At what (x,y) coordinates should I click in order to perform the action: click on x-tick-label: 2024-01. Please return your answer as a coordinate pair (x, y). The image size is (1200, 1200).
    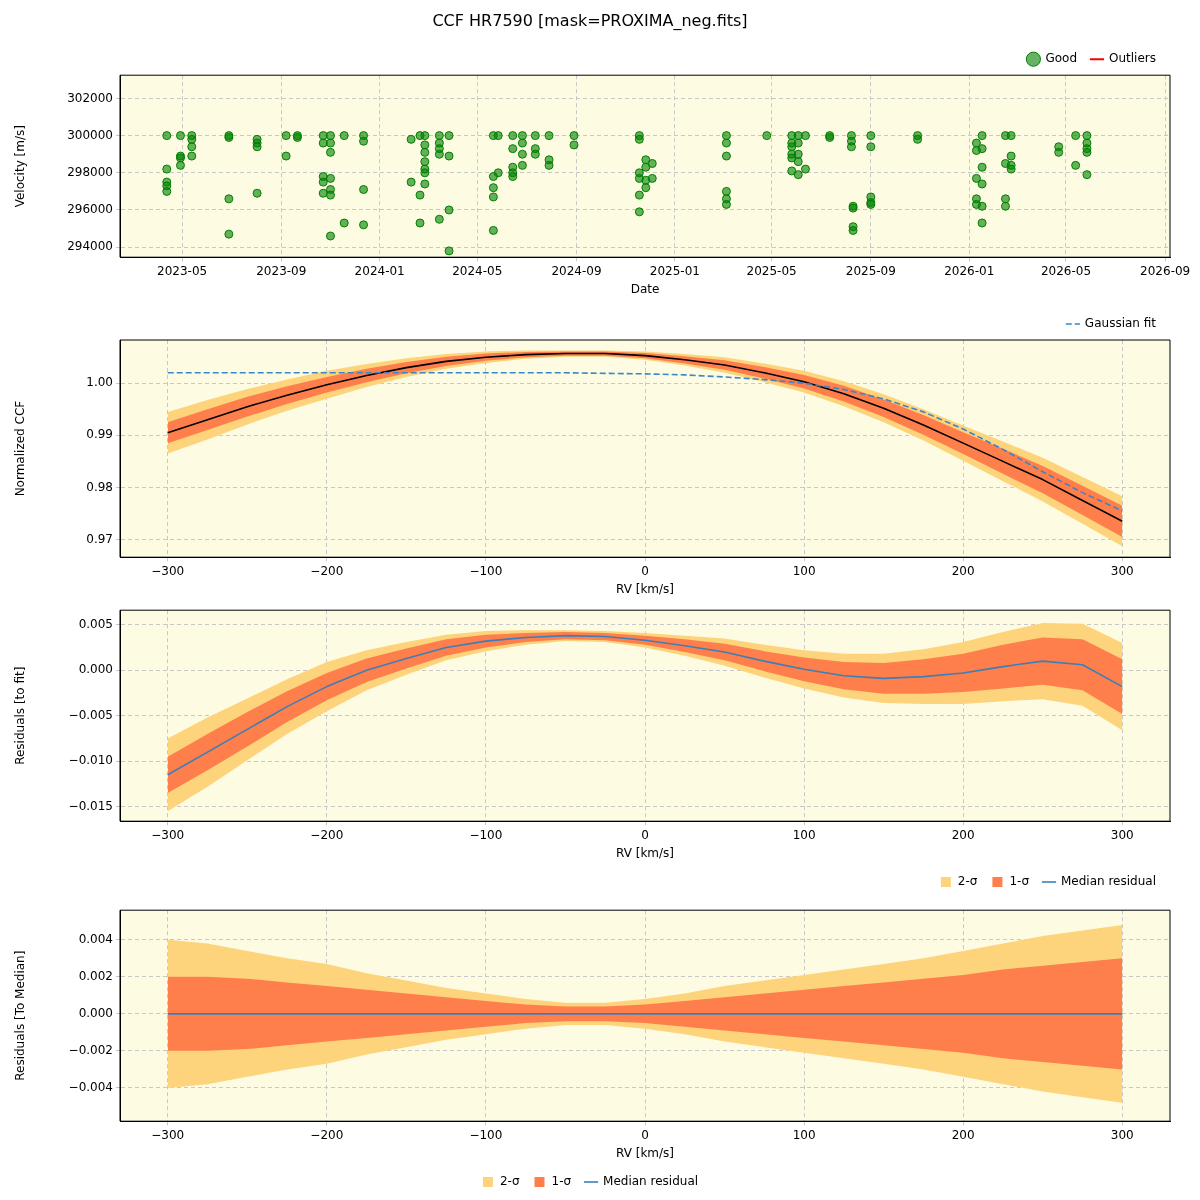
    Looking at the image, I should click on (379, 270).